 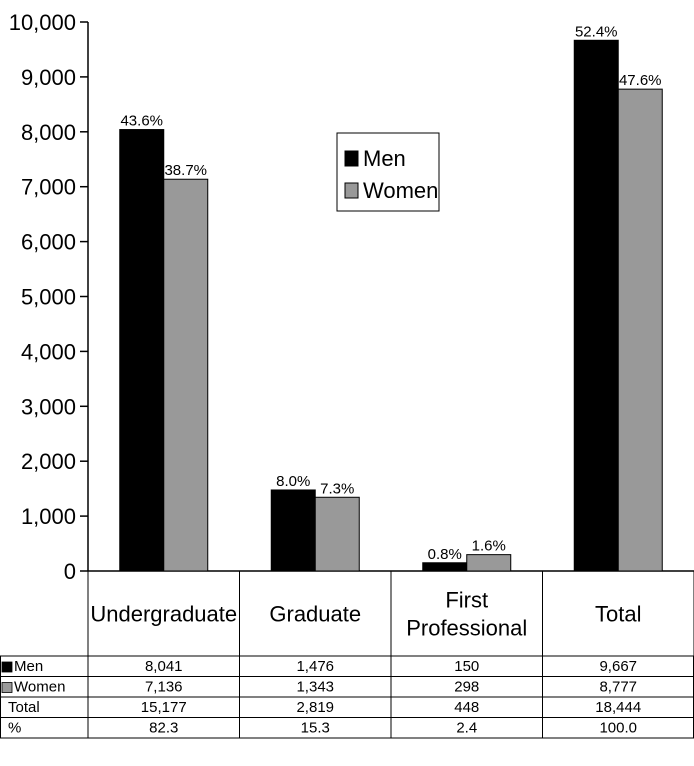 I want to click on y-tick-label: 4,000, so click(x=48, y=351).